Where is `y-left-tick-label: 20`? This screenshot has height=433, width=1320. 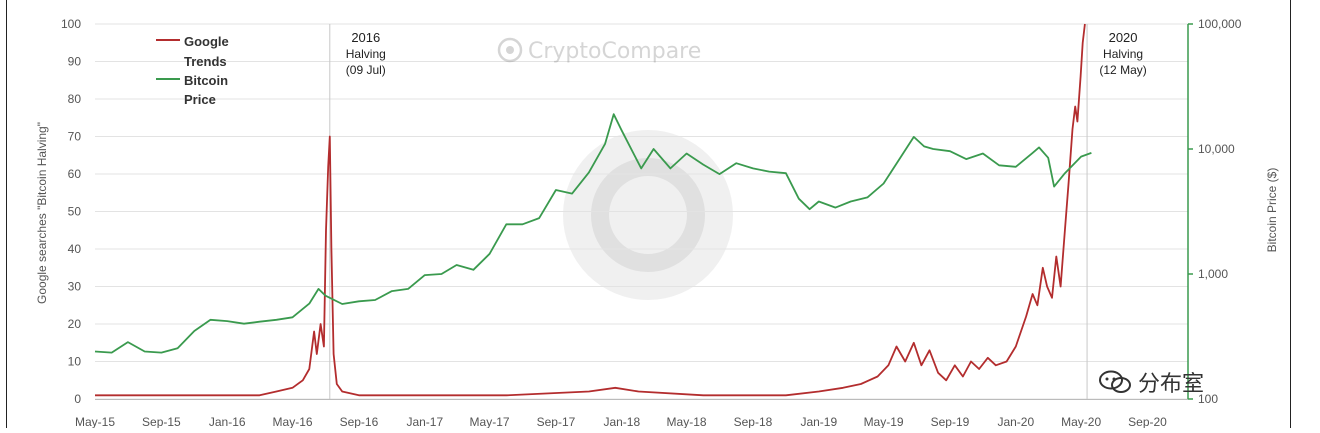 y-left-tick-label: 20 is located at coordinates (75, 324).